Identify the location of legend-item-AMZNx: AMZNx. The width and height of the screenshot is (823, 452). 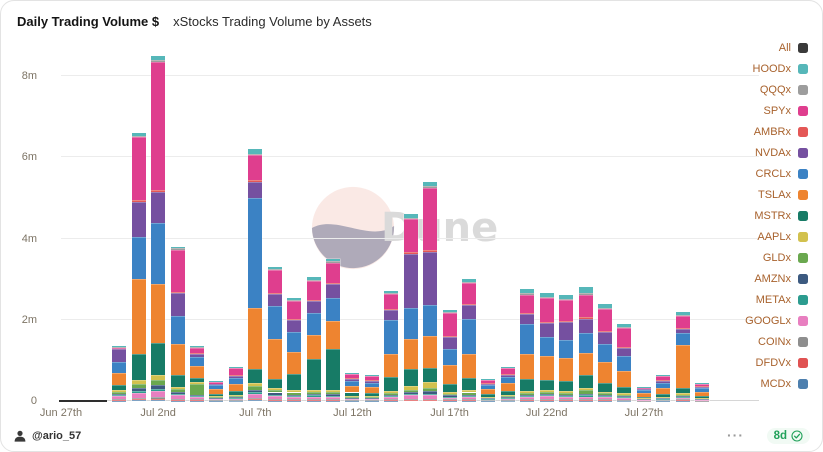
(781, 278).